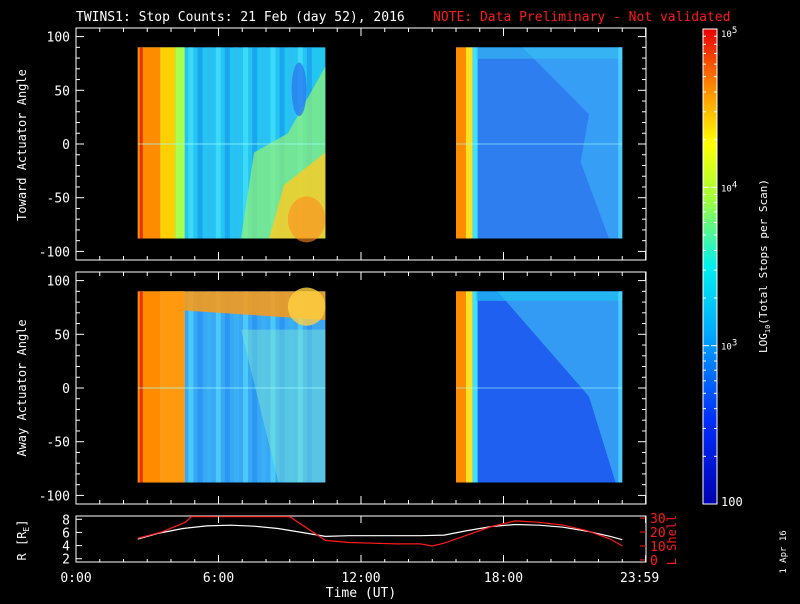  I want to click on radius-tick-label: 4, so click(66, 547).